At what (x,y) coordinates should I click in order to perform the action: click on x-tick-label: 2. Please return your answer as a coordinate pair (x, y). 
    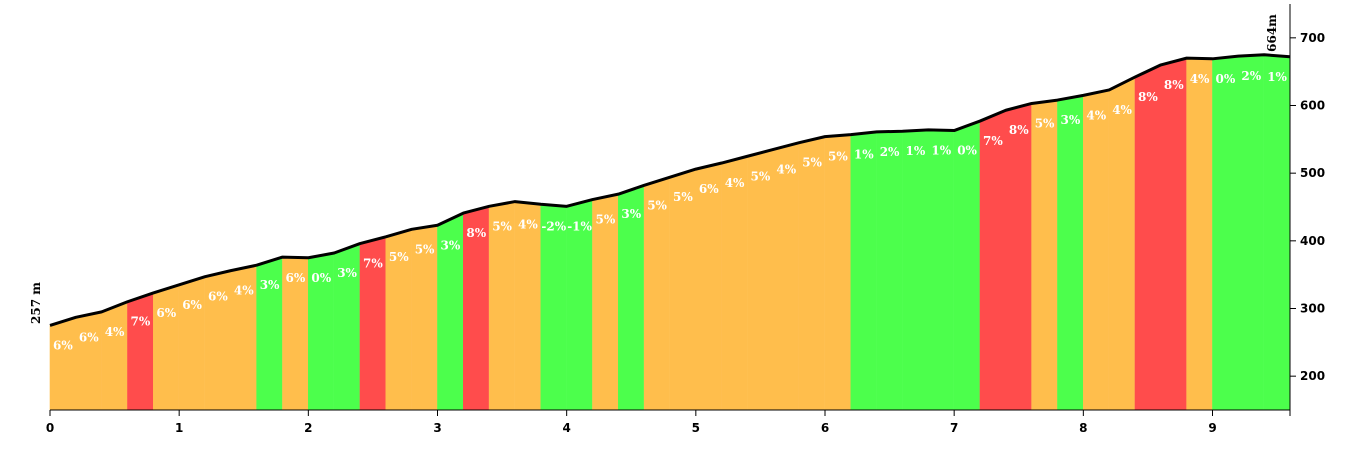
    Looking at the image, I should click on (308, 428).